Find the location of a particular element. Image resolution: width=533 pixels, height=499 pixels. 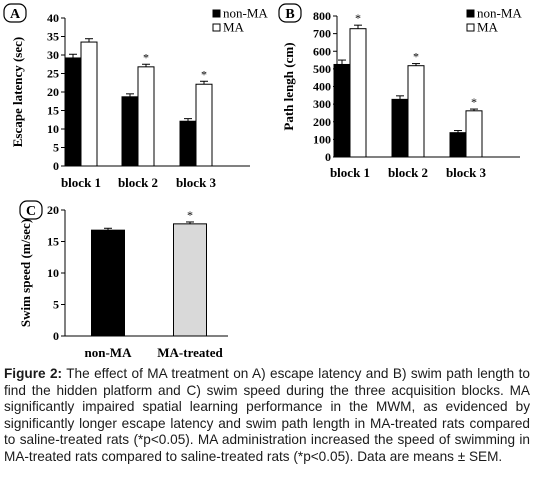

y-tick-label-c: 10 is located at coordinates (53, 273).